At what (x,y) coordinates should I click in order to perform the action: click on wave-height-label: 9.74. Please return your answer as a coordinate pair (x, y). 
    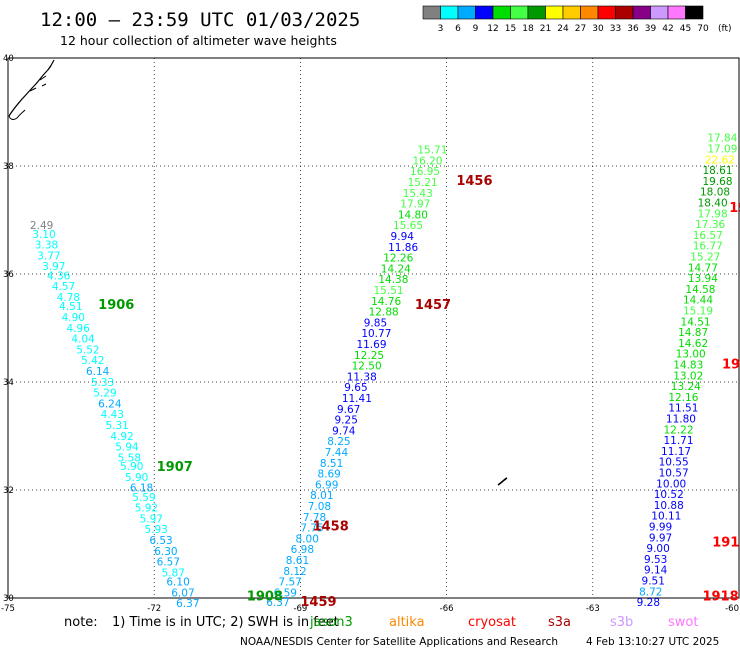
    Looking at the image, I should click on (344, 431).